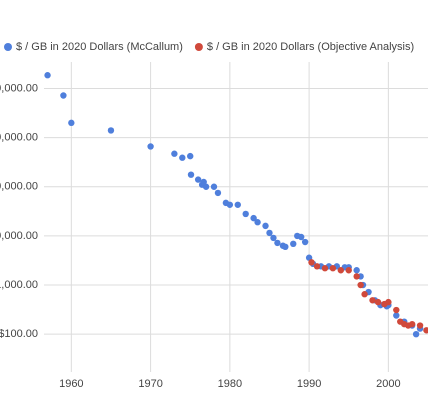  I want to click on y-tick-label: $1,000.00, so click(19, 285).